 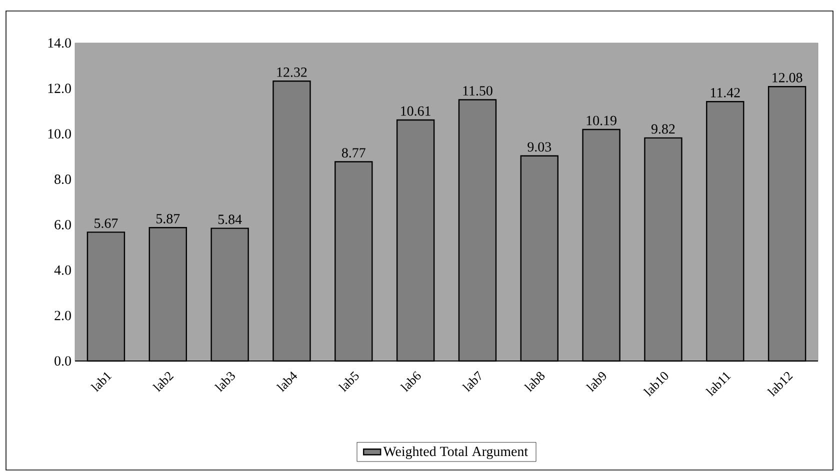 What do you see at coordinates (230, 219) in the screenshot?
I see `data-label: 5.84` at bounding box center [230, 219].